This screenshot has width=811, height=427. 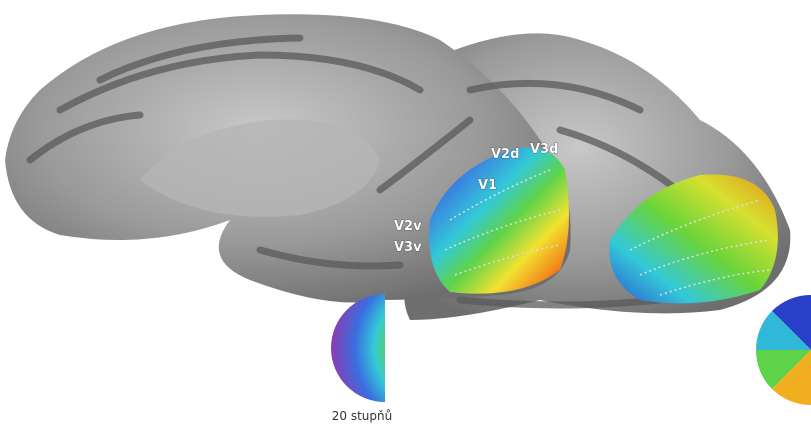 I want to click on area-label: V3d, so click(x=544, y=149).